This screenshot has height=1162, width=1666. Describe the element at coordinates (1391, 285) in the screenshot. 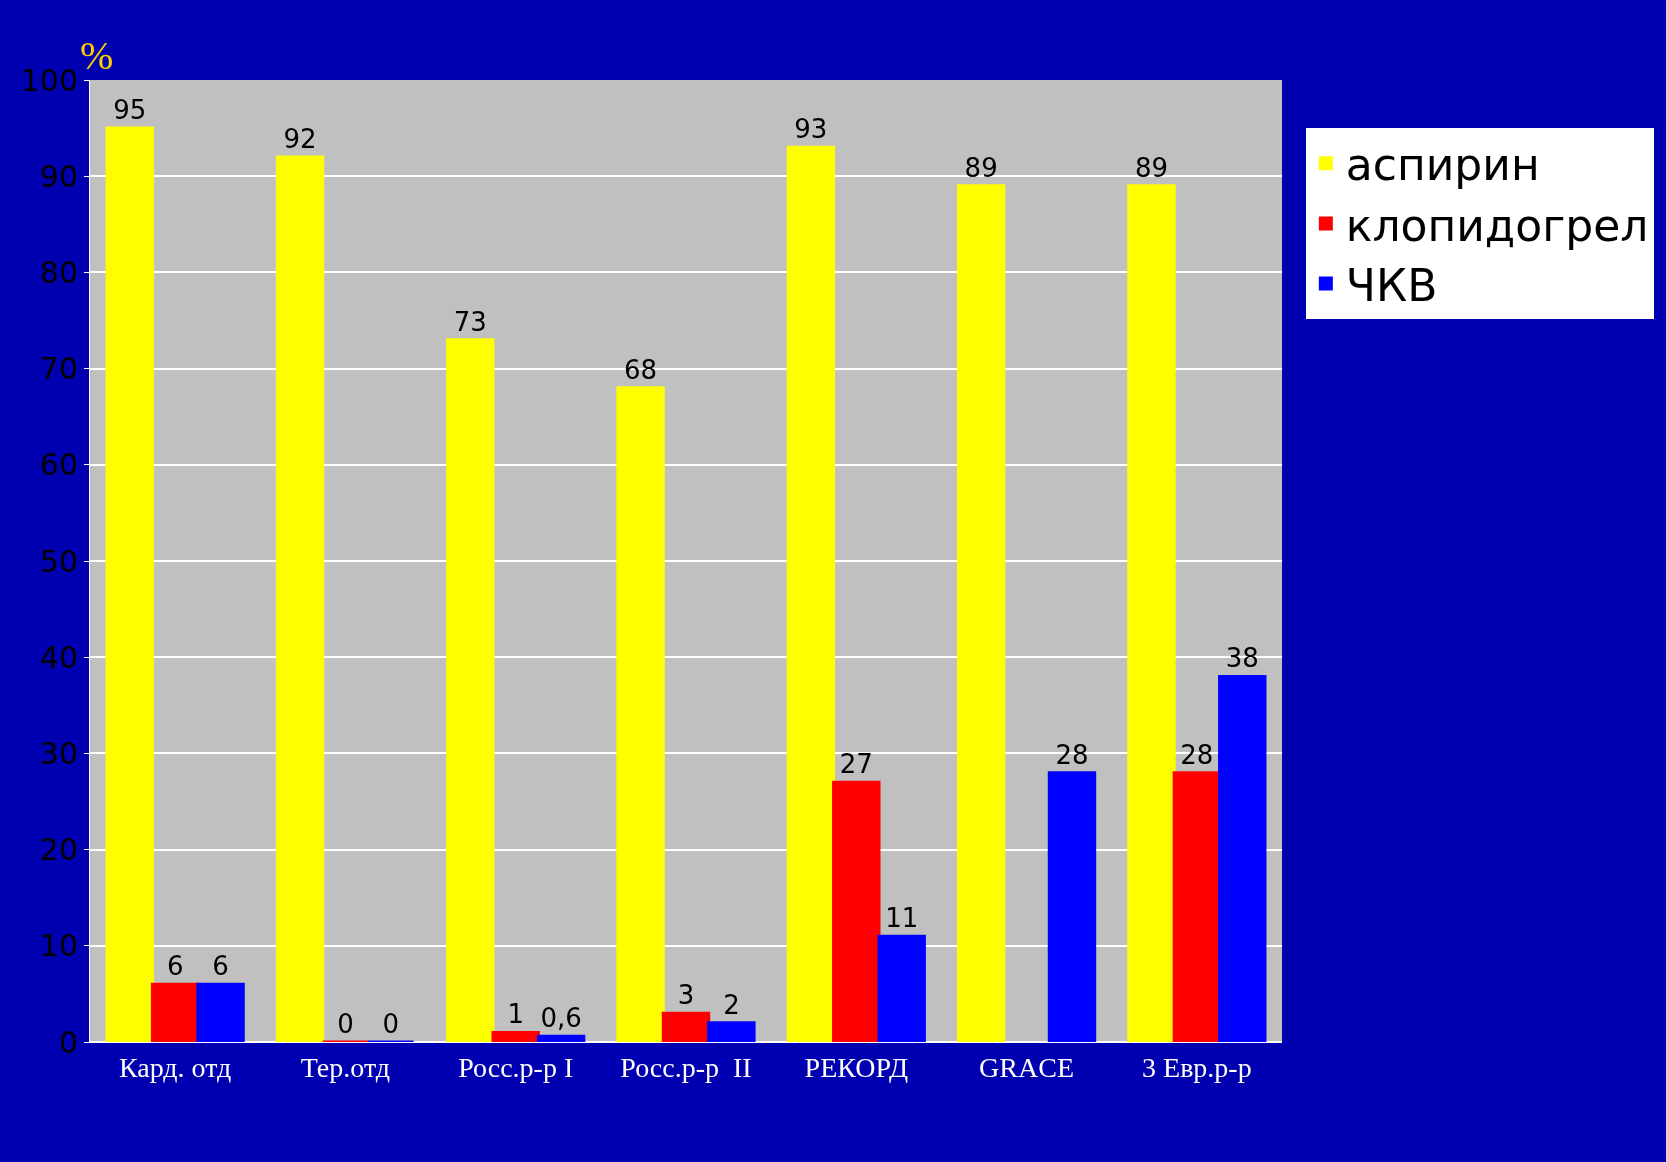

I see `legend-label: ЧКВ` at that location.